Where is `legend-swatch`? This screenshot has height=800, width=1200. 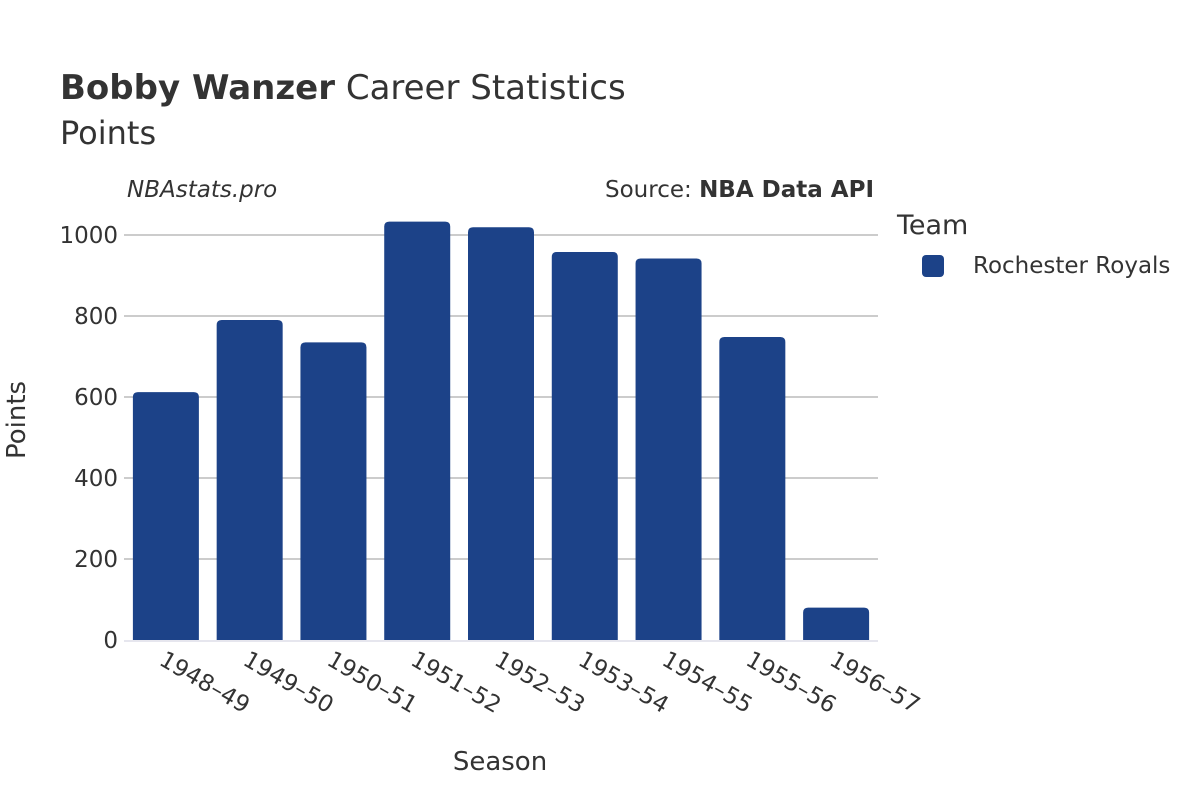 legend-swatch is located at coordinates (933, 266).